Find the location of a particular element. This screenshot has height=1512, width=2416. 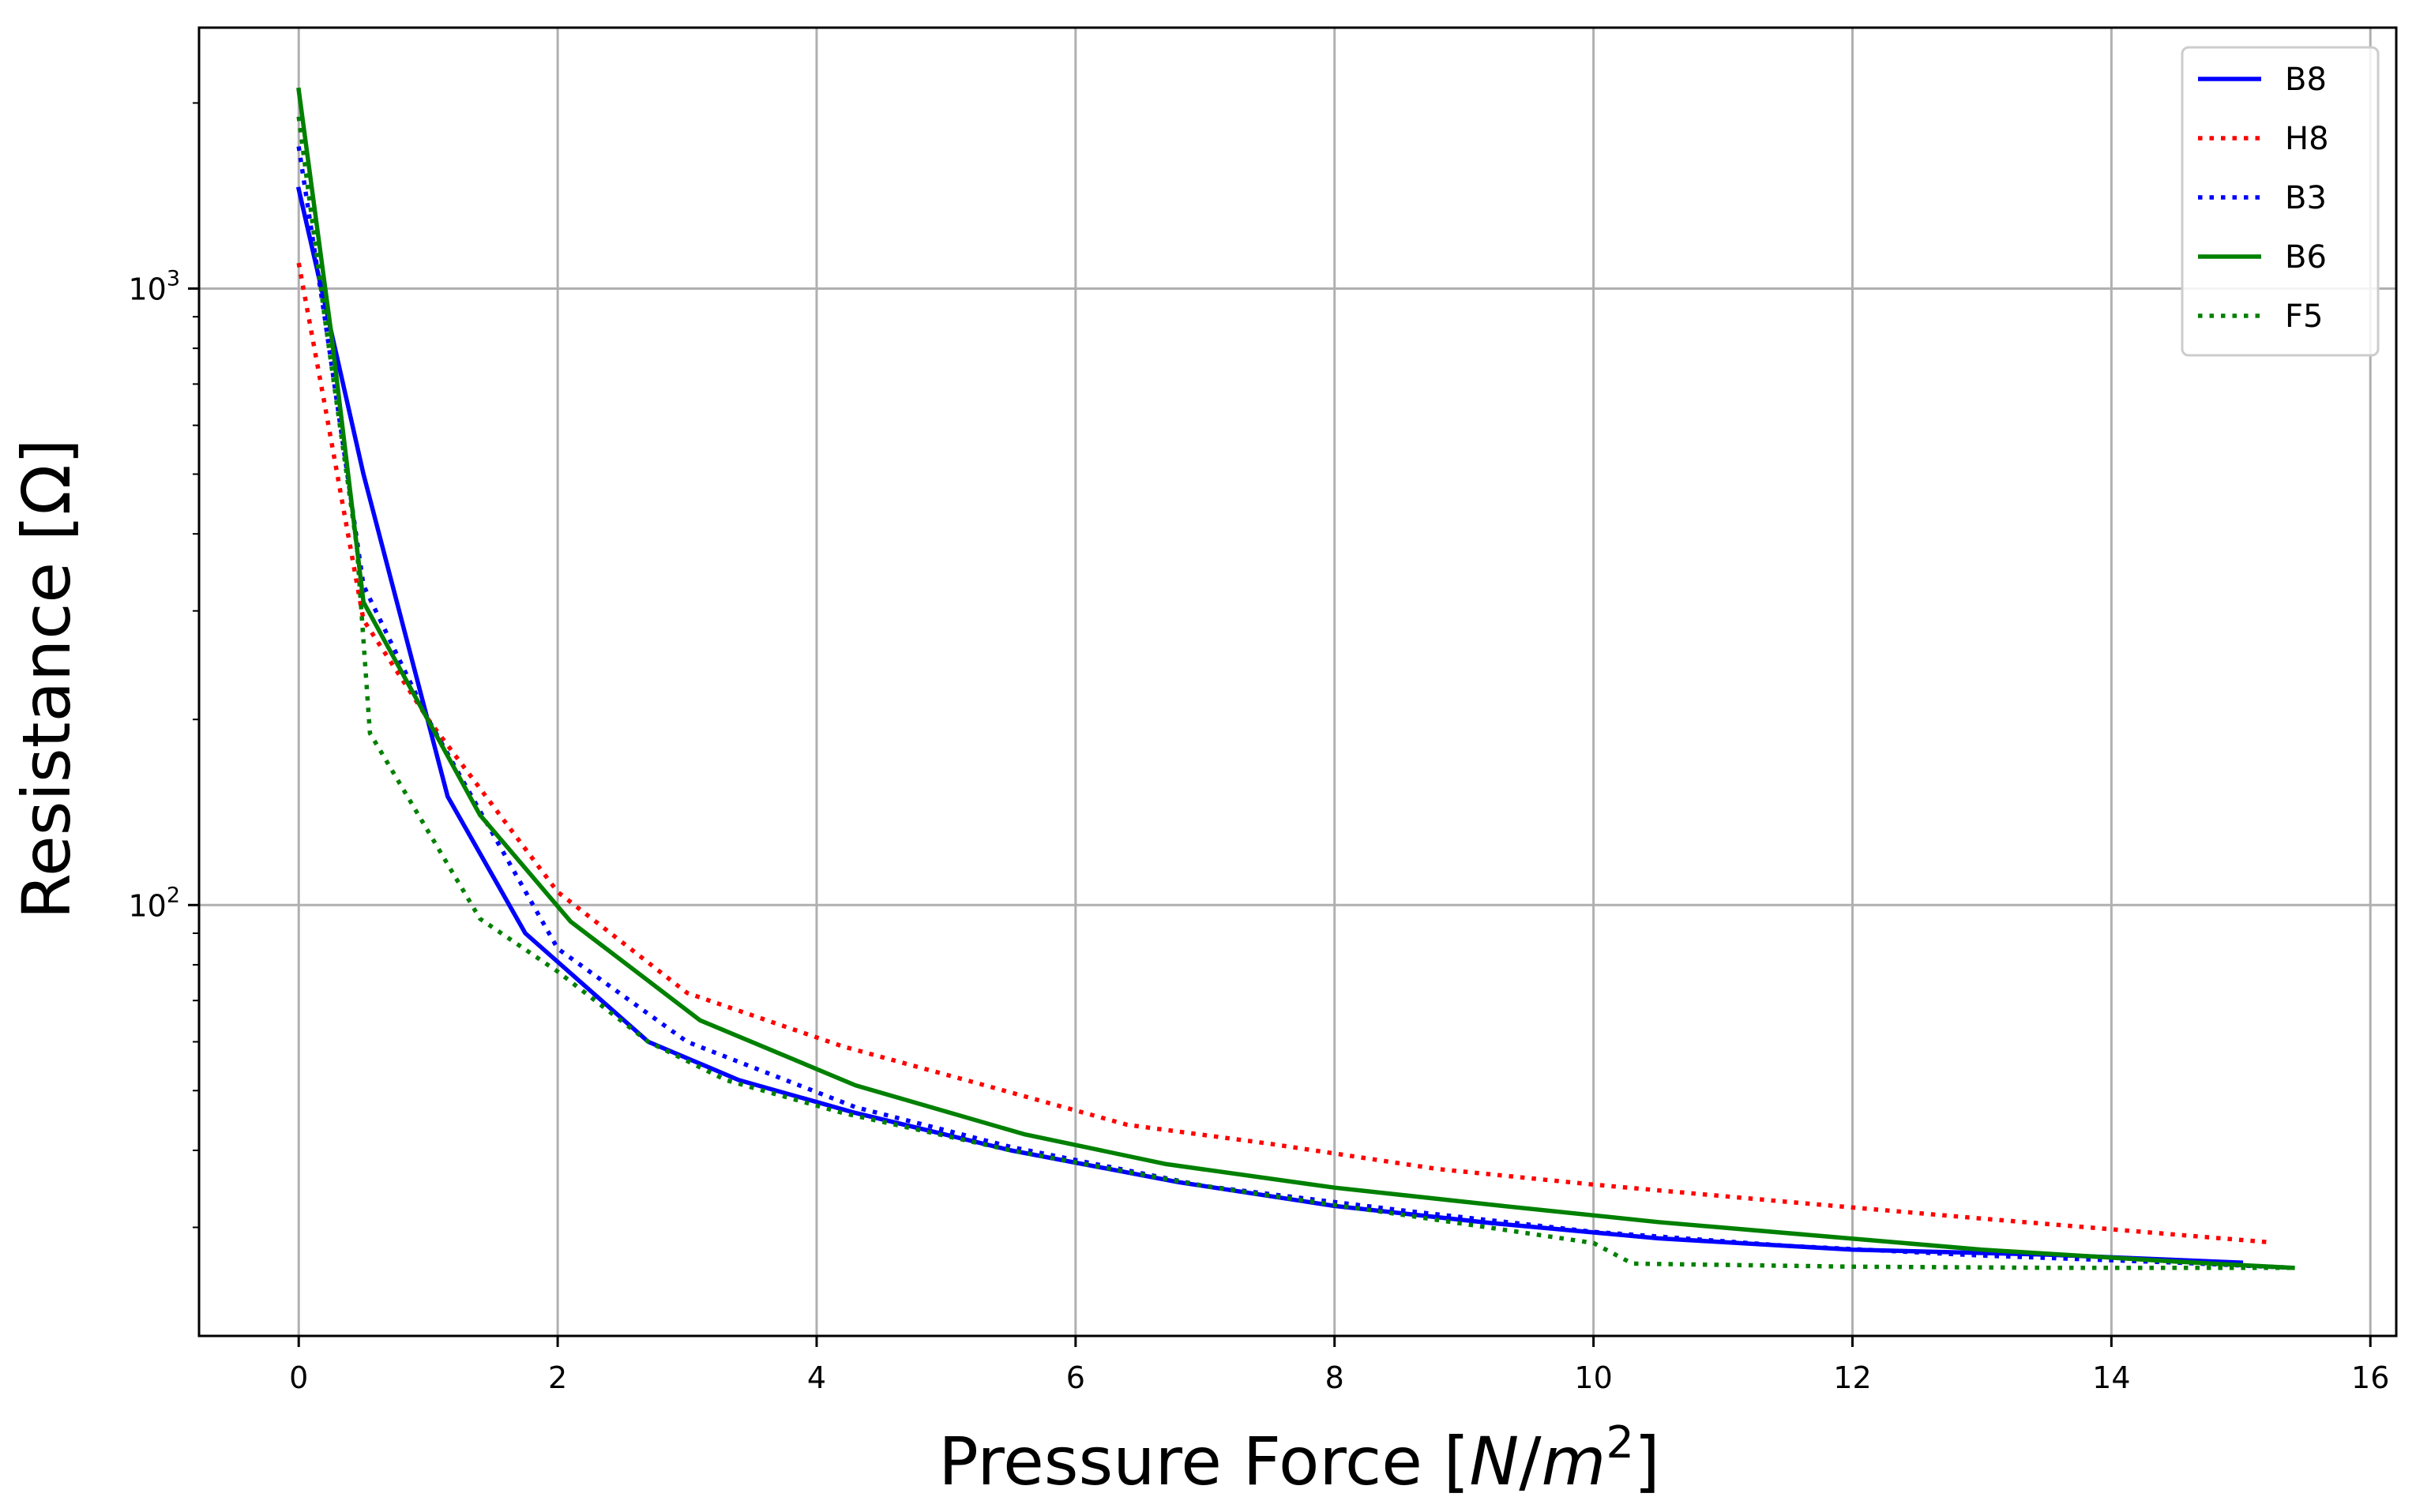

y-axis-label: Resistance [Ω] is located at coordinates (46, 679).